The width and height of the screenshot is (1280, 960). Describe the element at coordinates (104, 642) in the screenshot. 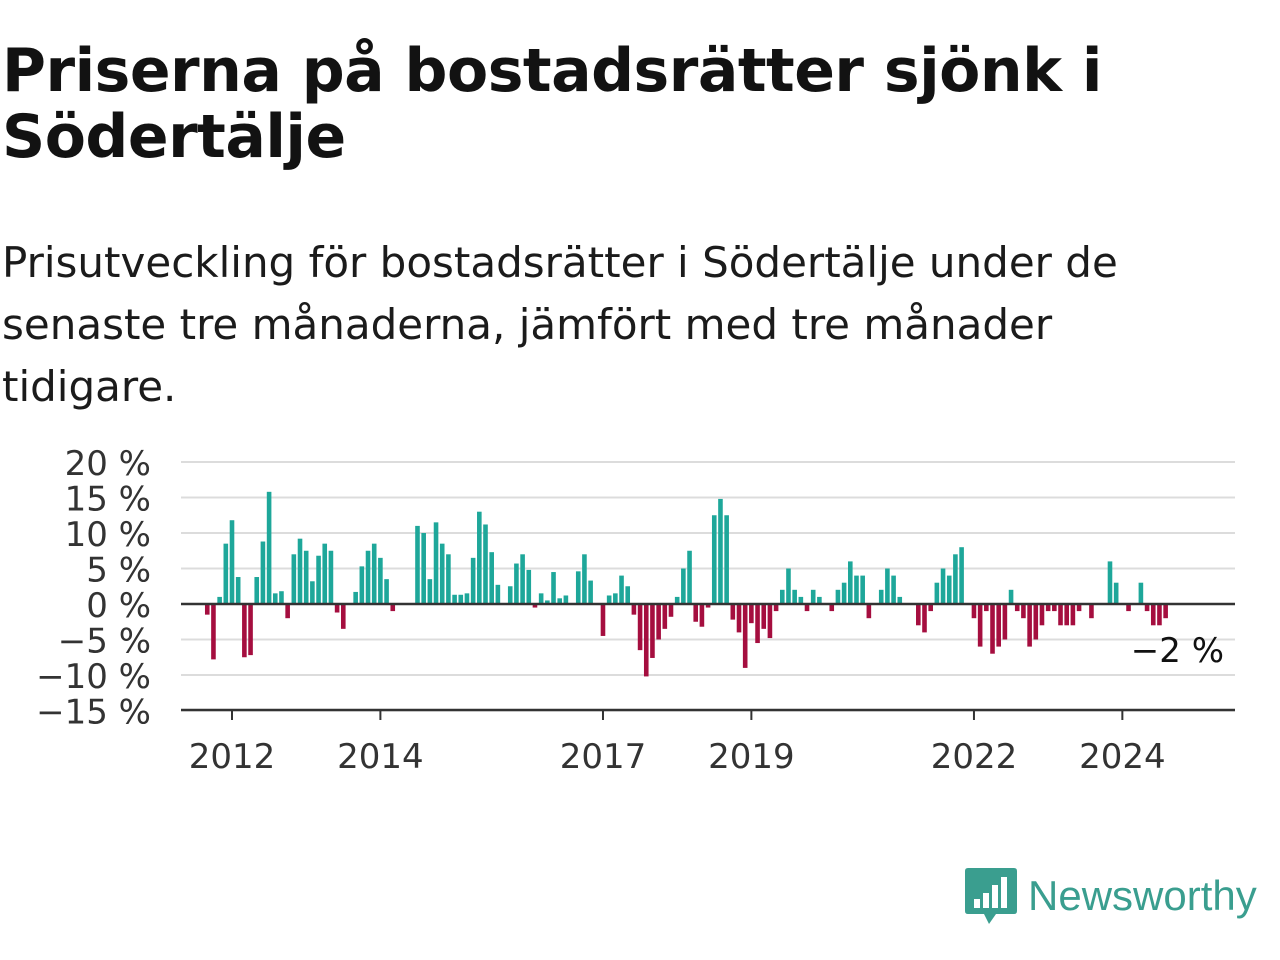

I see `y-tick-label: −5 %` at that location.